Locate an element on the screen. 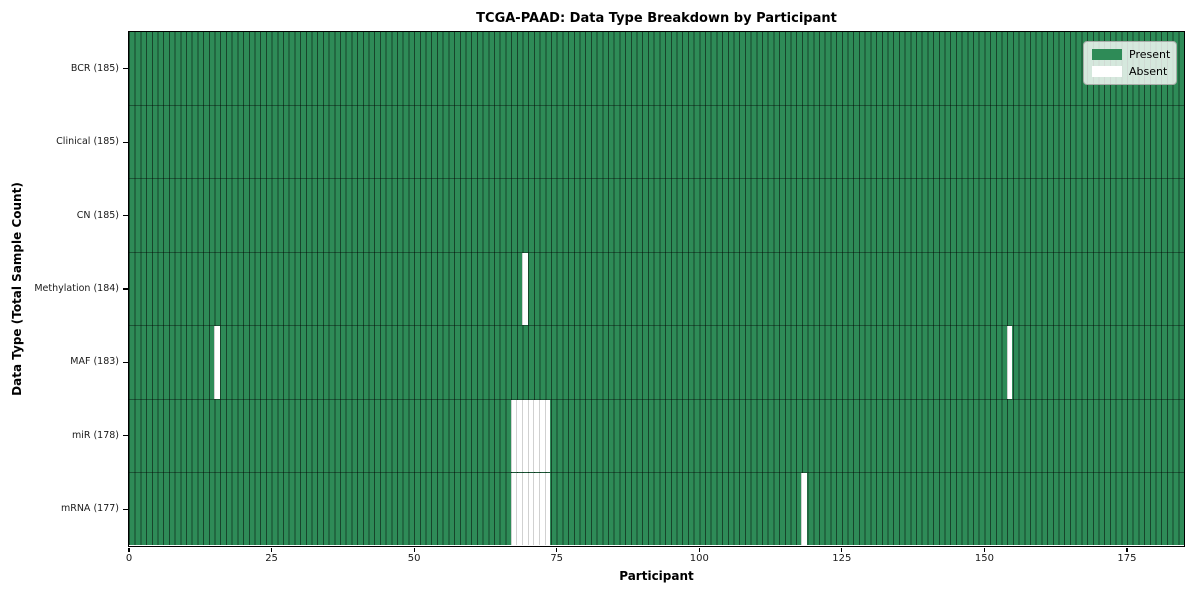 The image size is (1200, 600). y-tick-label: MAF (183) is located at coordinates (94, 362).